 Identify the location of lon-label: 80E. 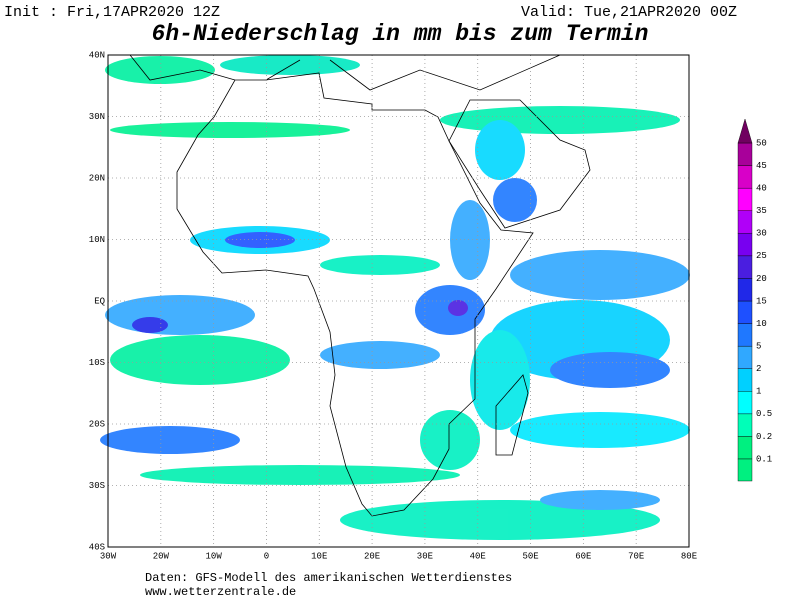
(689, 556).